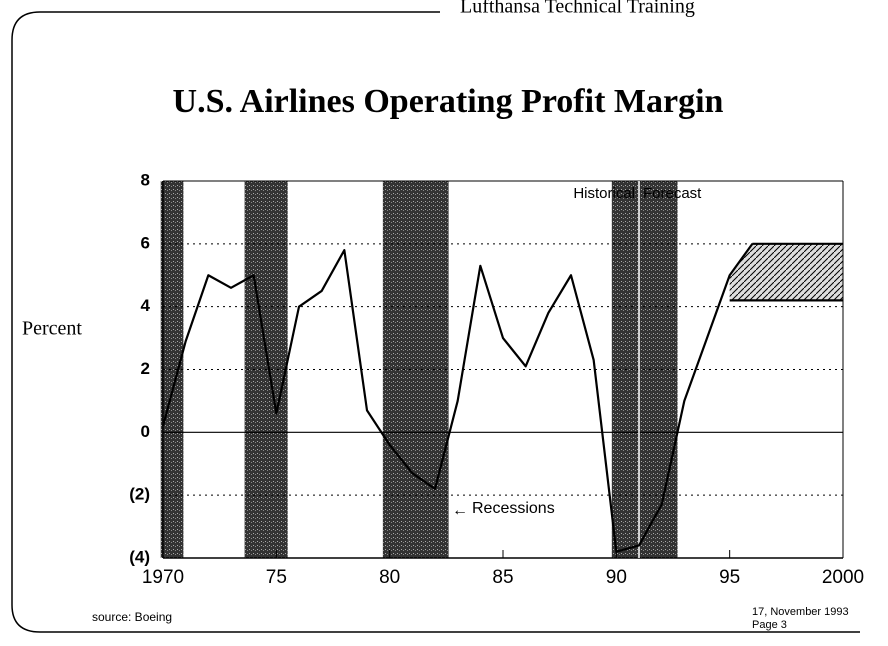 The height and width of the screenshot is (646, 888). What do you see at coordinates (145, 242) in the screenshot?
I see `y-tick-label: 6` at bounding box center [145, 242].